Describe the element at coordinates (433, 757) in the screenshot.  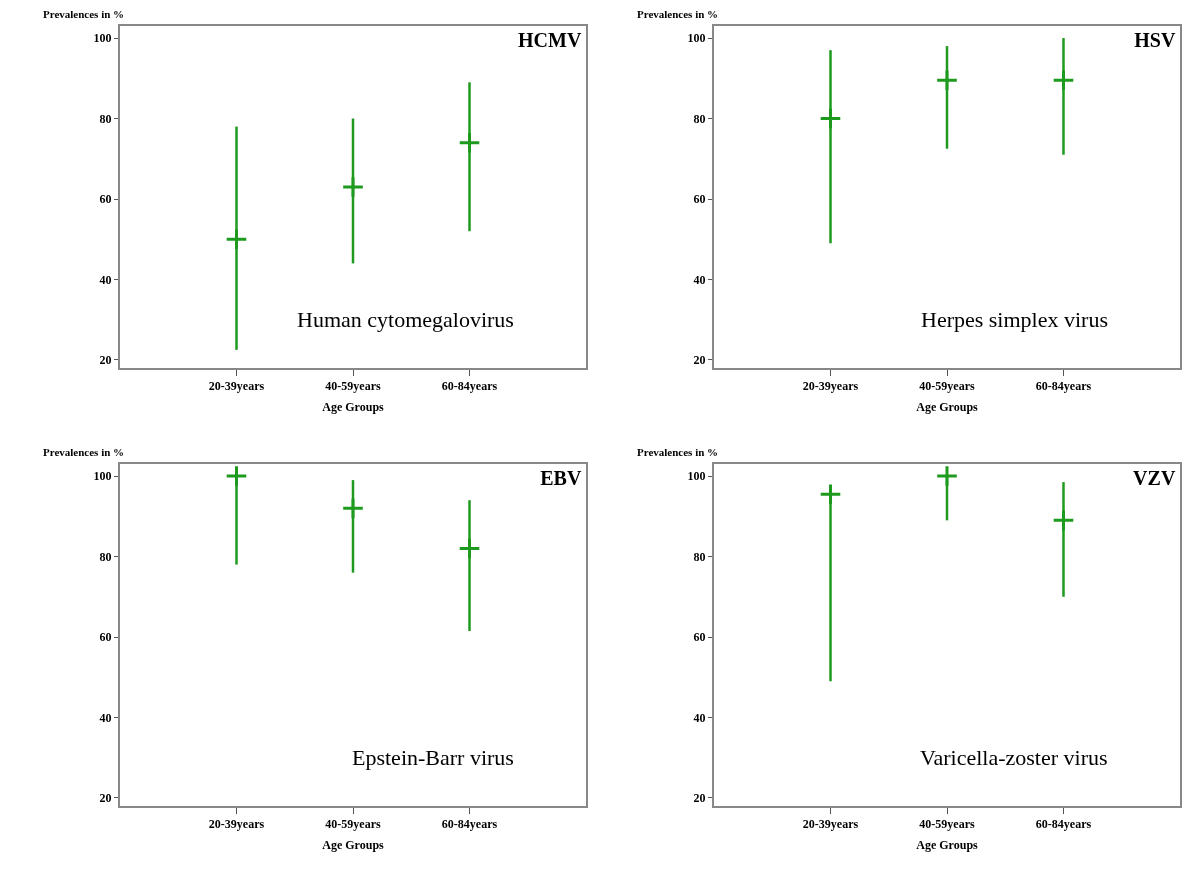
I see `annotation: Epstein-Barr virus` at that location.